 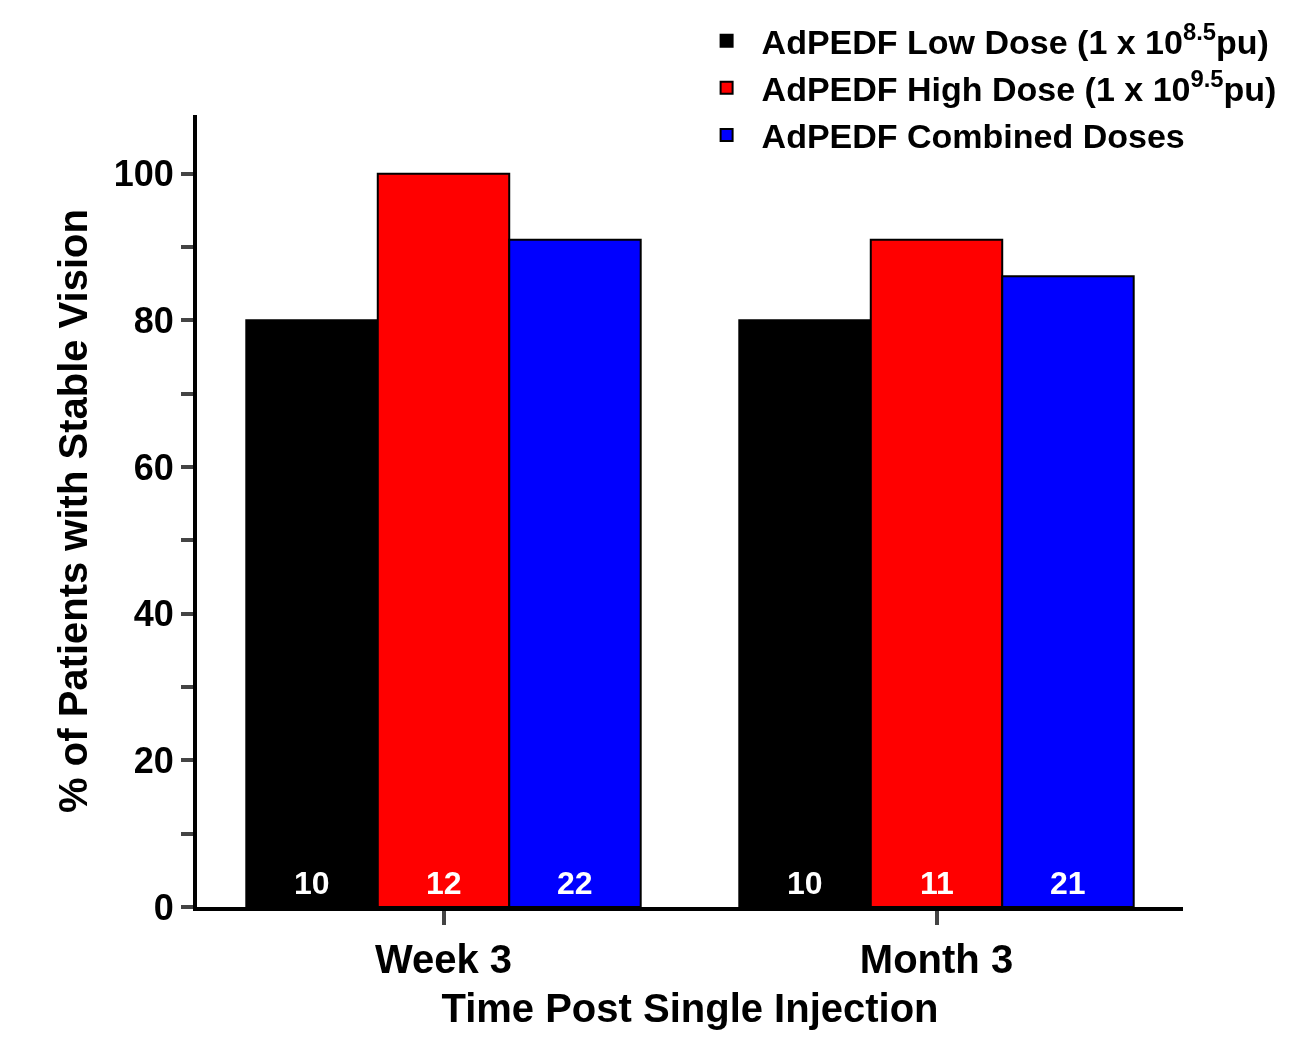 I want to click on x-tick-label: Week 3, so click(x=443, y=959).